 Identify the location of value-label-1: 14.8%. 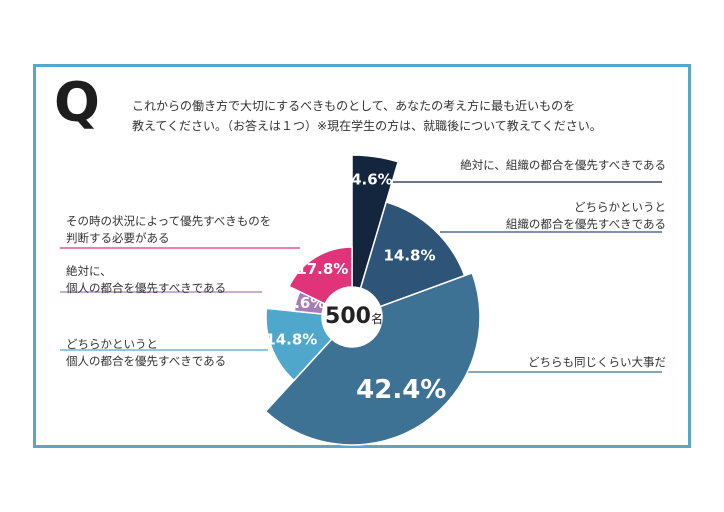
(409, 255).